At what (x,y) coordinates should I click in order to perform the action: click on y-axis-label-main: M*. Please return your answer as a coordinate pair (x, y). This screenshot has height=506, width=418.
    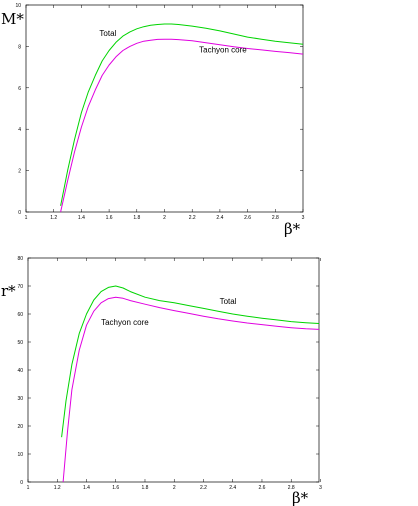
    Looking at the image, I should click on (12, 19).